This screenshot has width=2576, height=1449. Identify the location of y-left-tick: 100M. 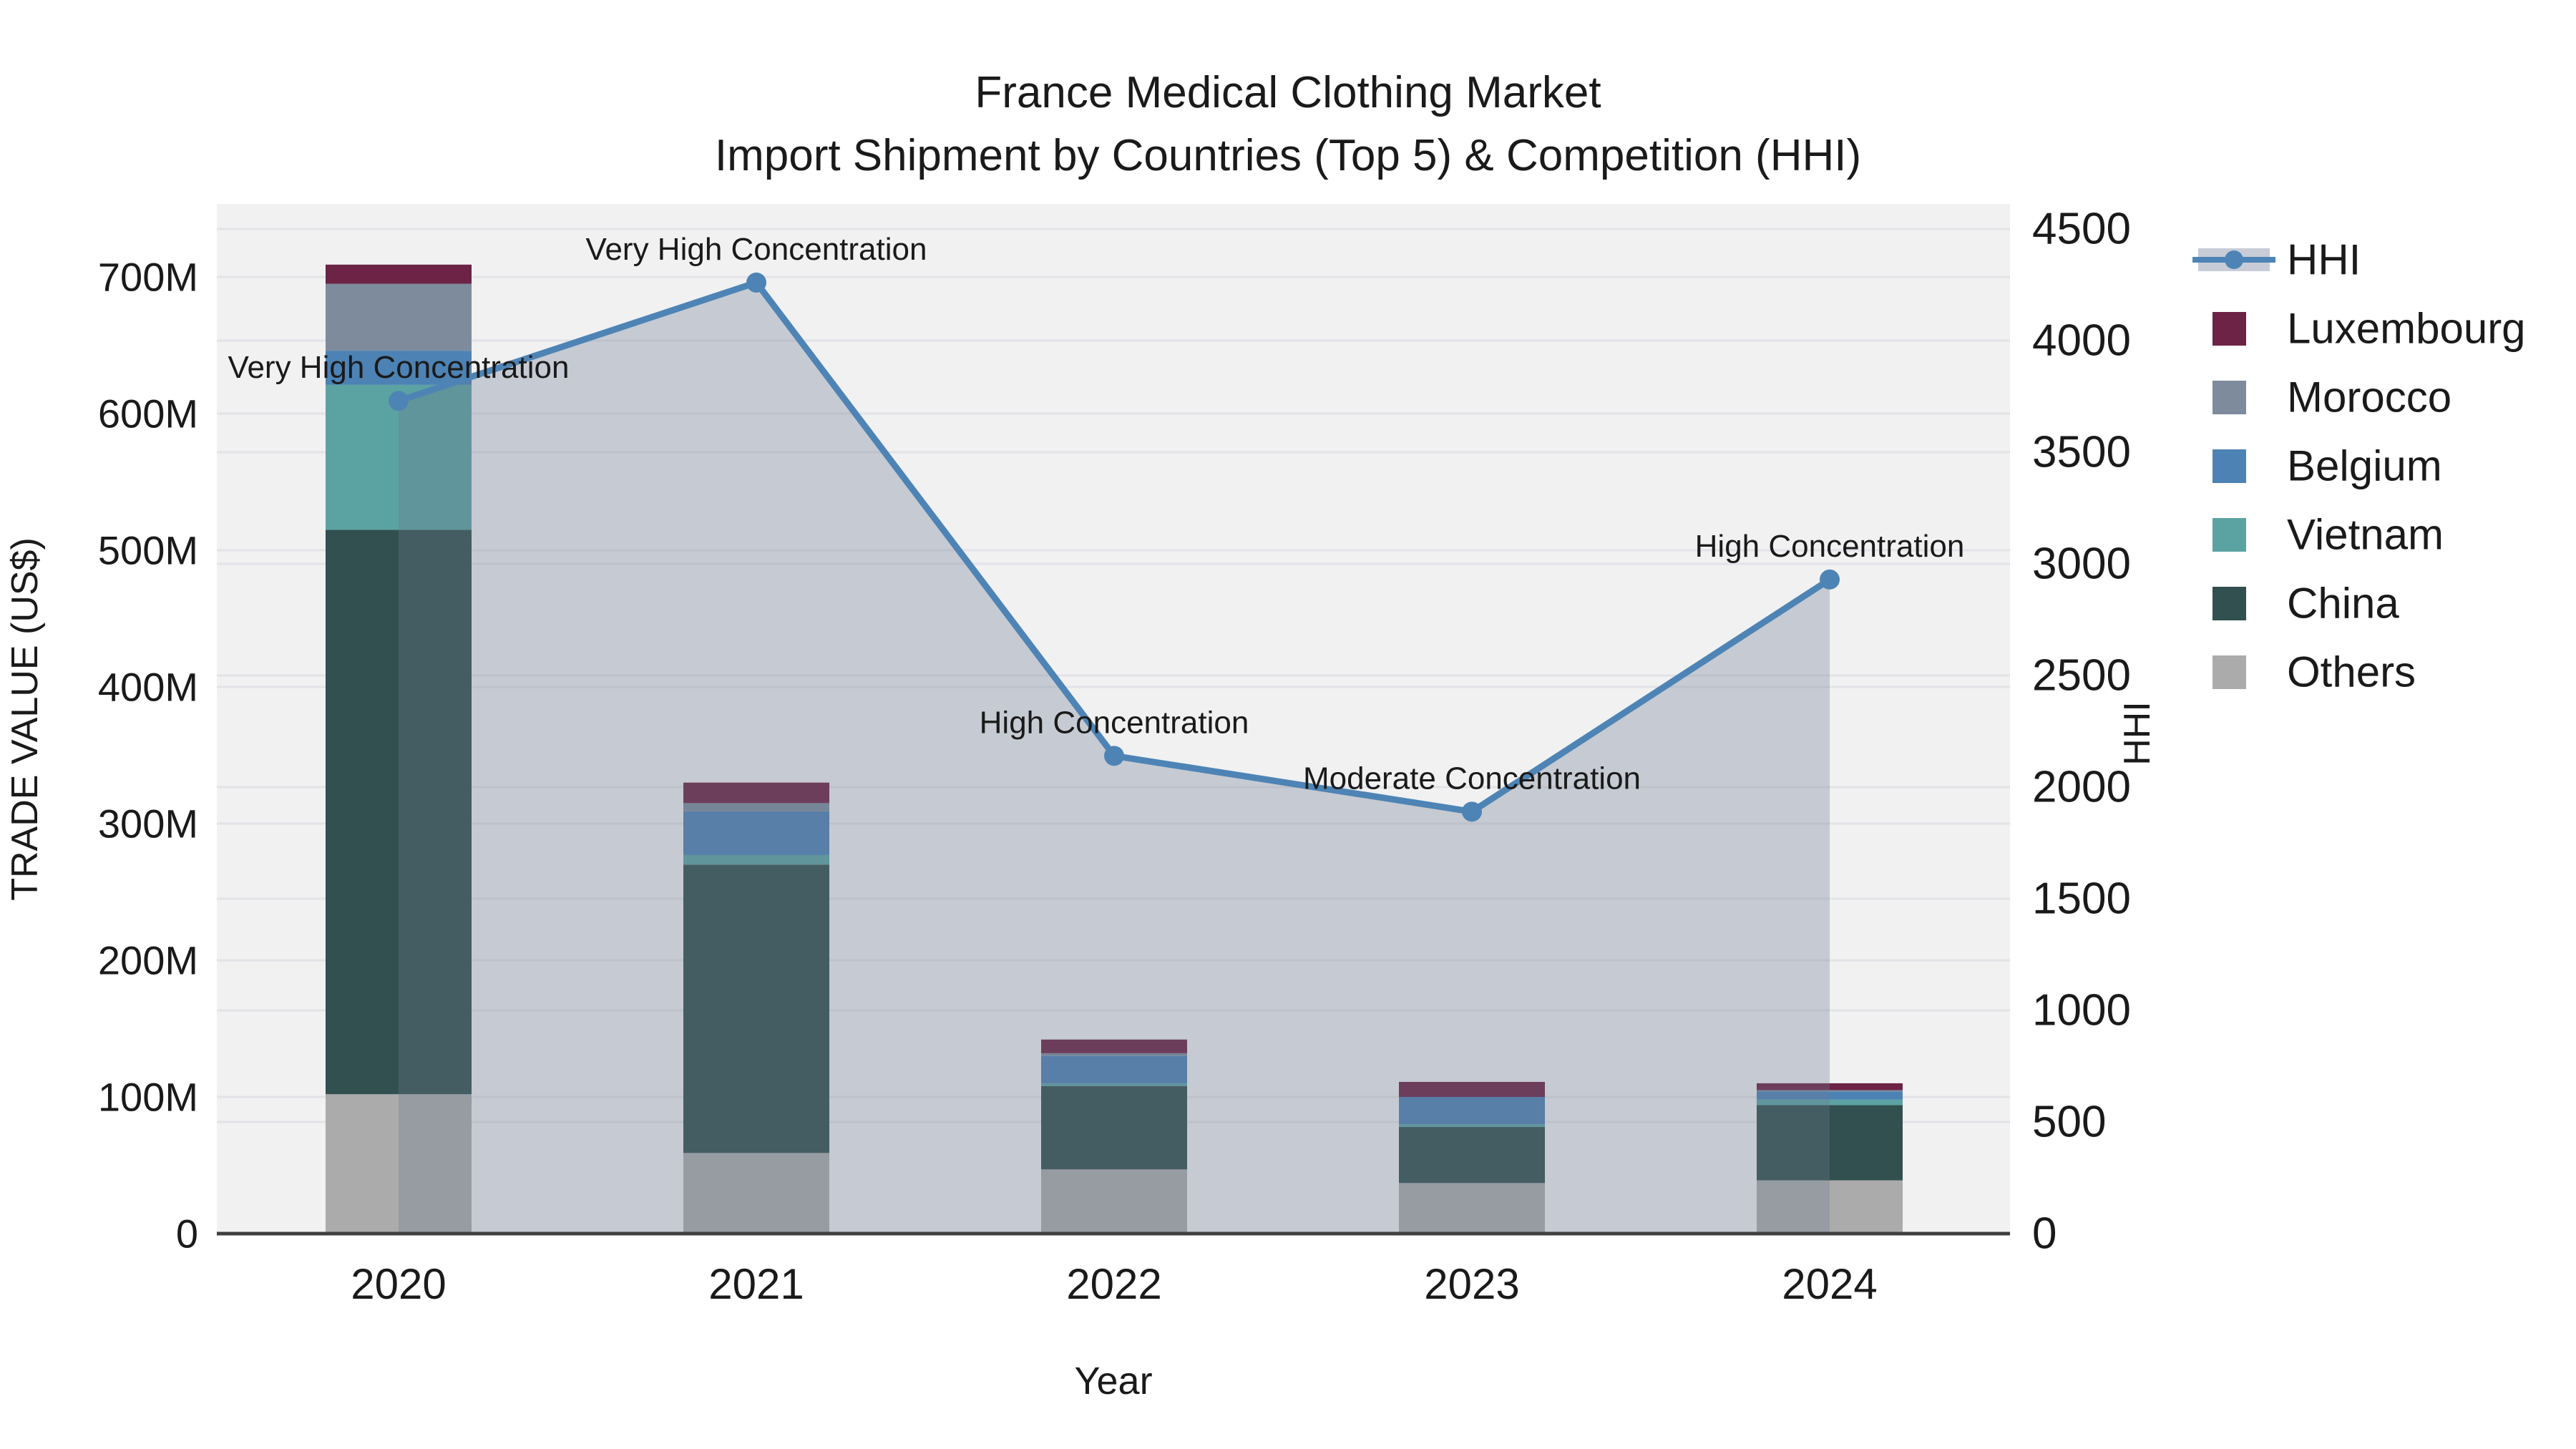
(148, 1097).